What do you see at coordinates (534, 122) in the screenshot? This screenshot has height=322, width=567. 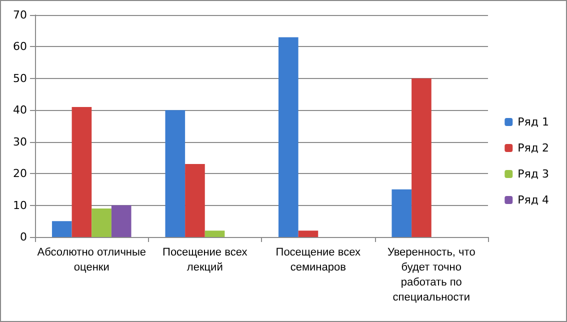 I see `legend-label: Ряд 1` at bounding box center [534, 122].